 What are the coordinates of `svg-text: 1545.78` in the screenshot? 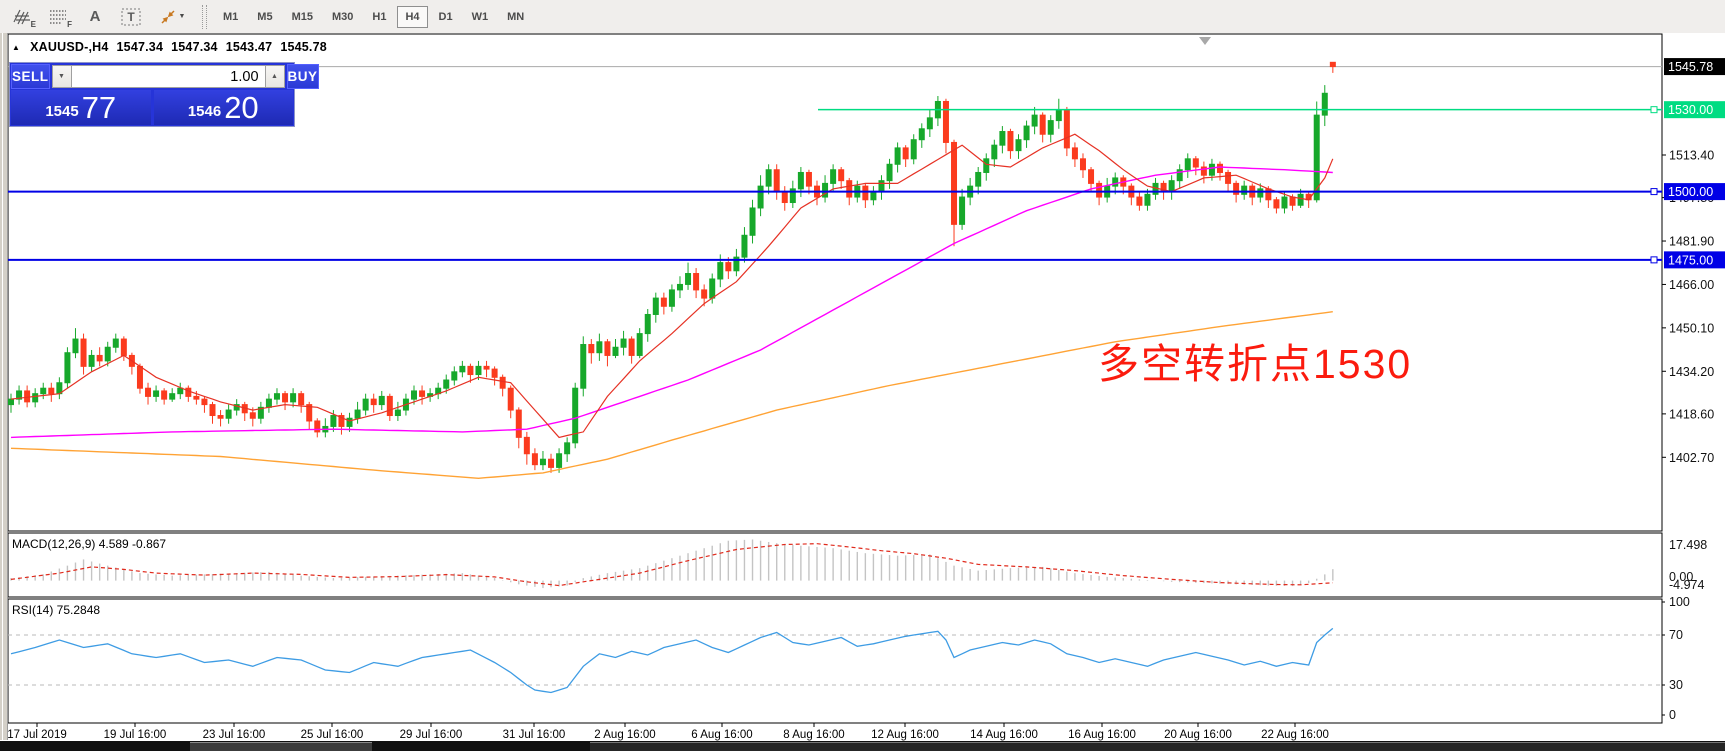 It's located at (1690, 67).